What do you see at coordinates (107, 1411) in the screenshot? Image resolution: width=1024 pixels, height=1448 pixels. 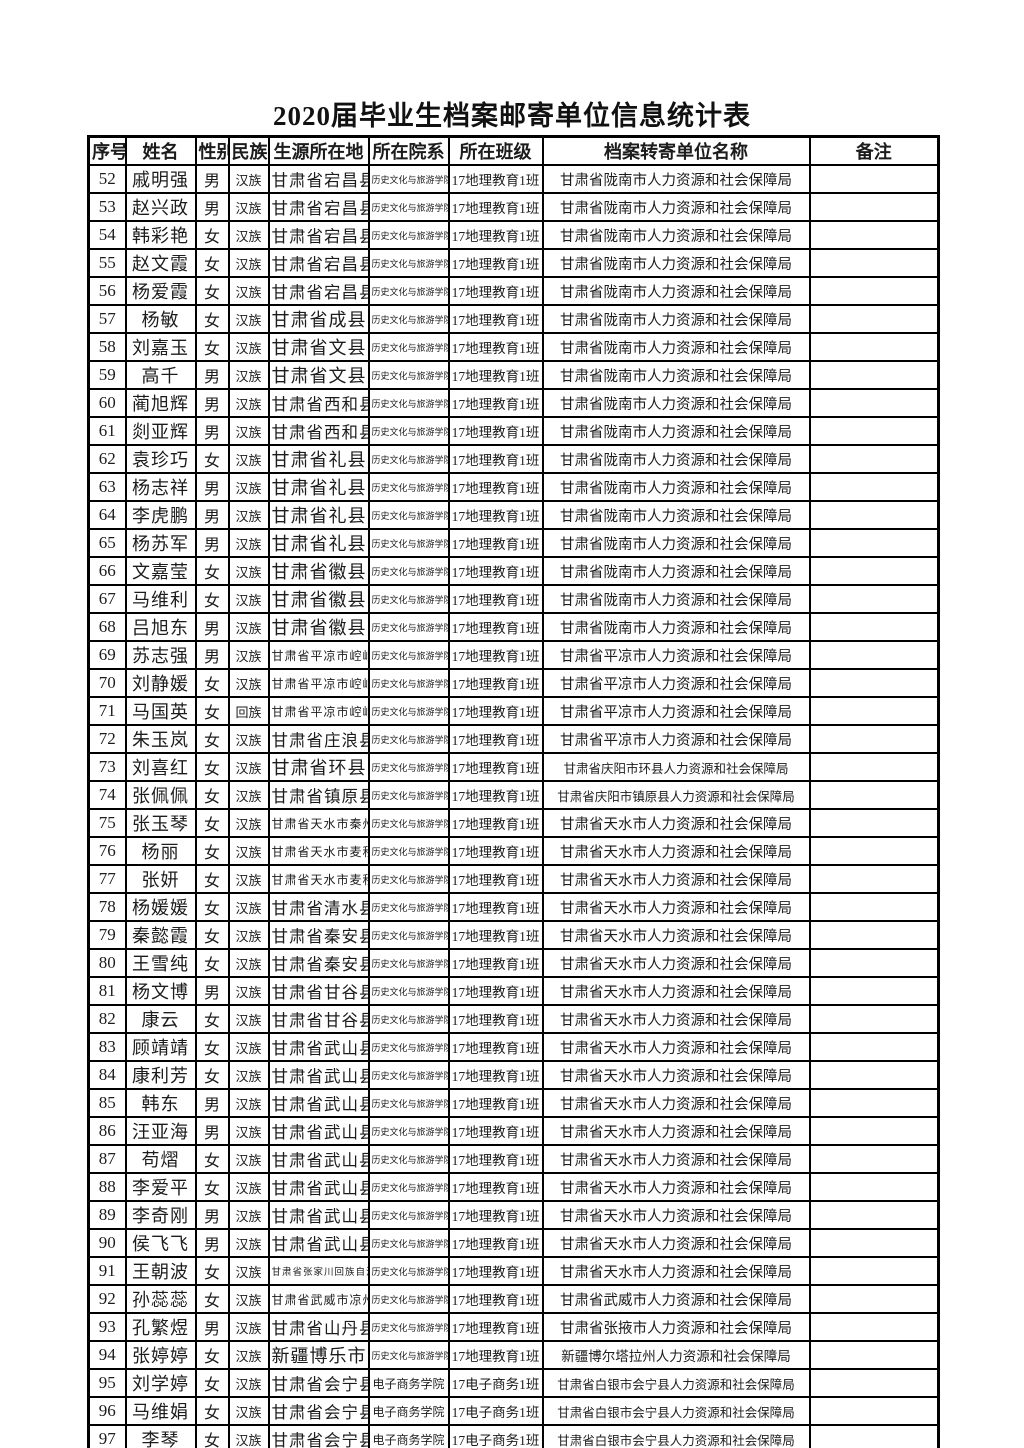 I see `cell-no: 96` at bounding box center [107, 1411].